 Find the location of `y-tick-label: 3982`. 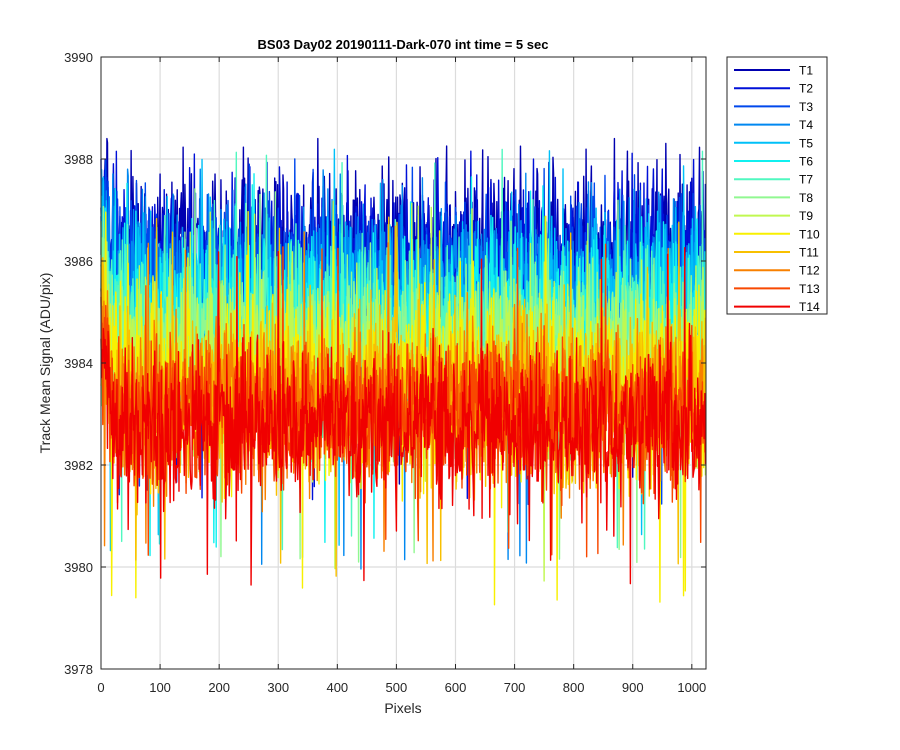

y-tick-label: 3982 is located at coordinates (78, 465).